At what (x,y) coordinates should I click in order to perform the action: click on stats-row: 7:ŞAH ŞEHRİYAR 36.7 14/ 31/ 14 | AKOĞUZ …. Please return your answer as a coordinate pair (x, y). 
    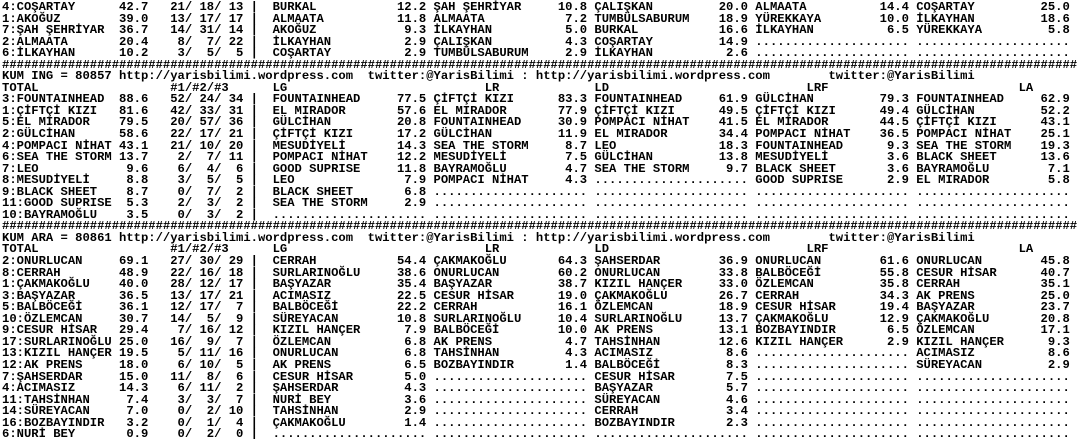
    Looking at the image, I should click on (536, 30).